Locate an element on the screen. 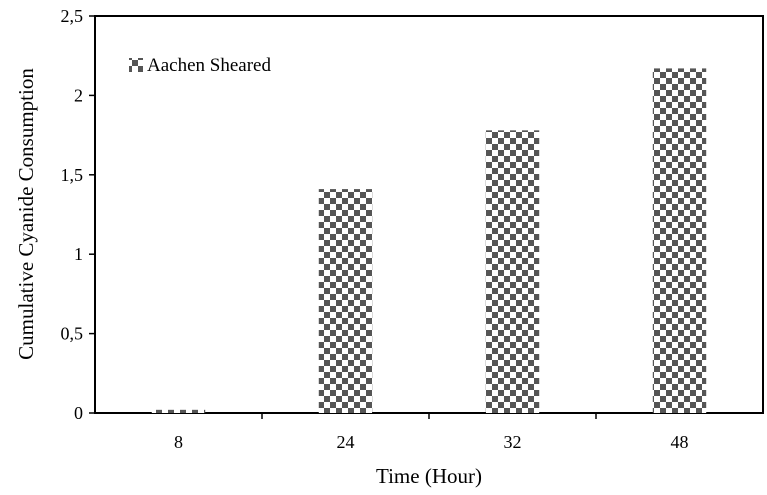 The height and width of the screenshot is (495, 767). x-axis-ticks: 8 24 32 48 is located at coordinates (431, 432).